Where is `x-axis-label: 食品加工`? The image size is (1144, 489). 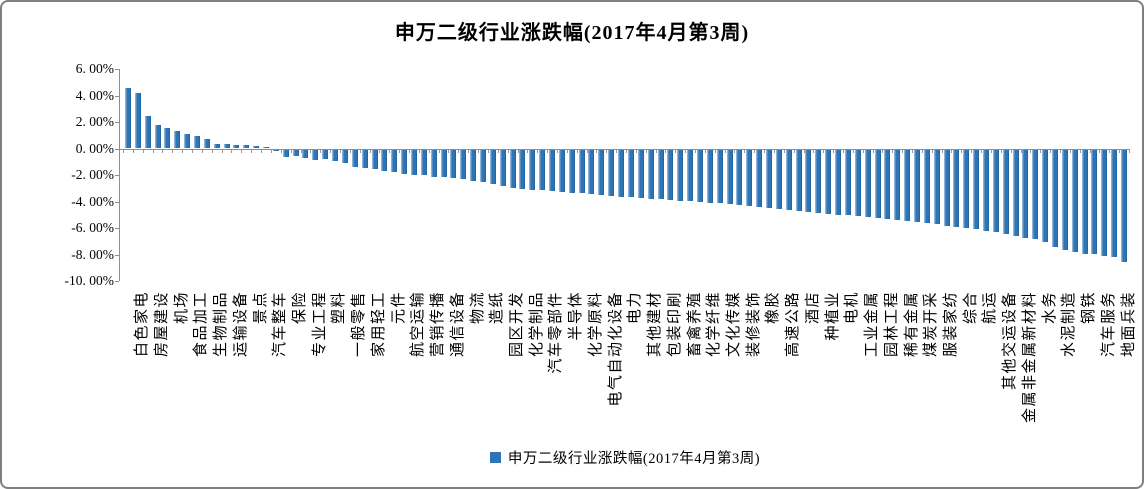 x-axis-label: 食品加工 is located at coordinates (201, 324).